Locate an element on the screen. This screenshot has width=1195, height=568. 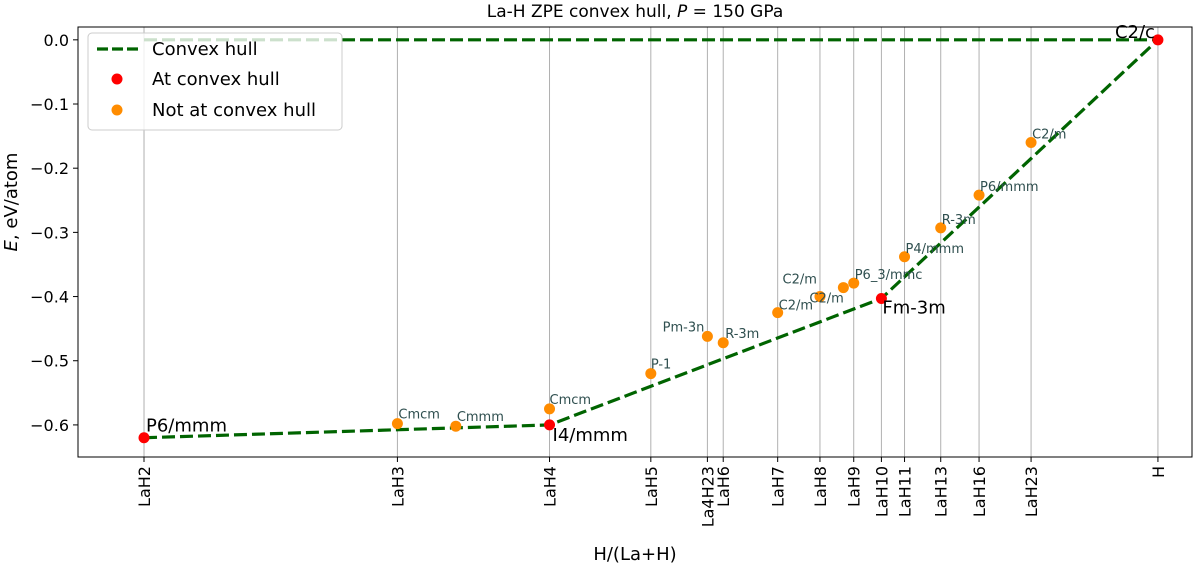
y-axis-label: E, eV/atom is located at coordinates (11, 202).